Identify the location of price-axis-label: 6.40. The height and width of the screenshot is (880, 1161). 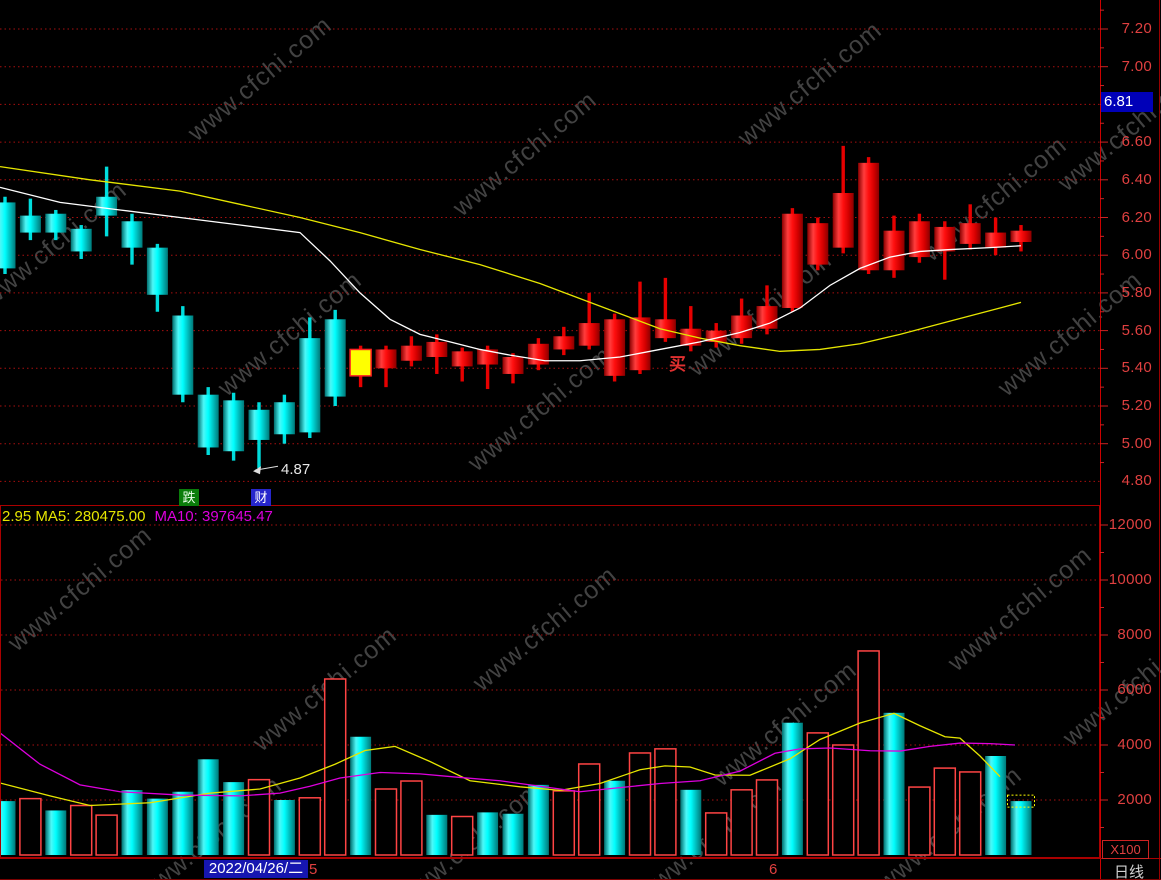
(1136, 179).